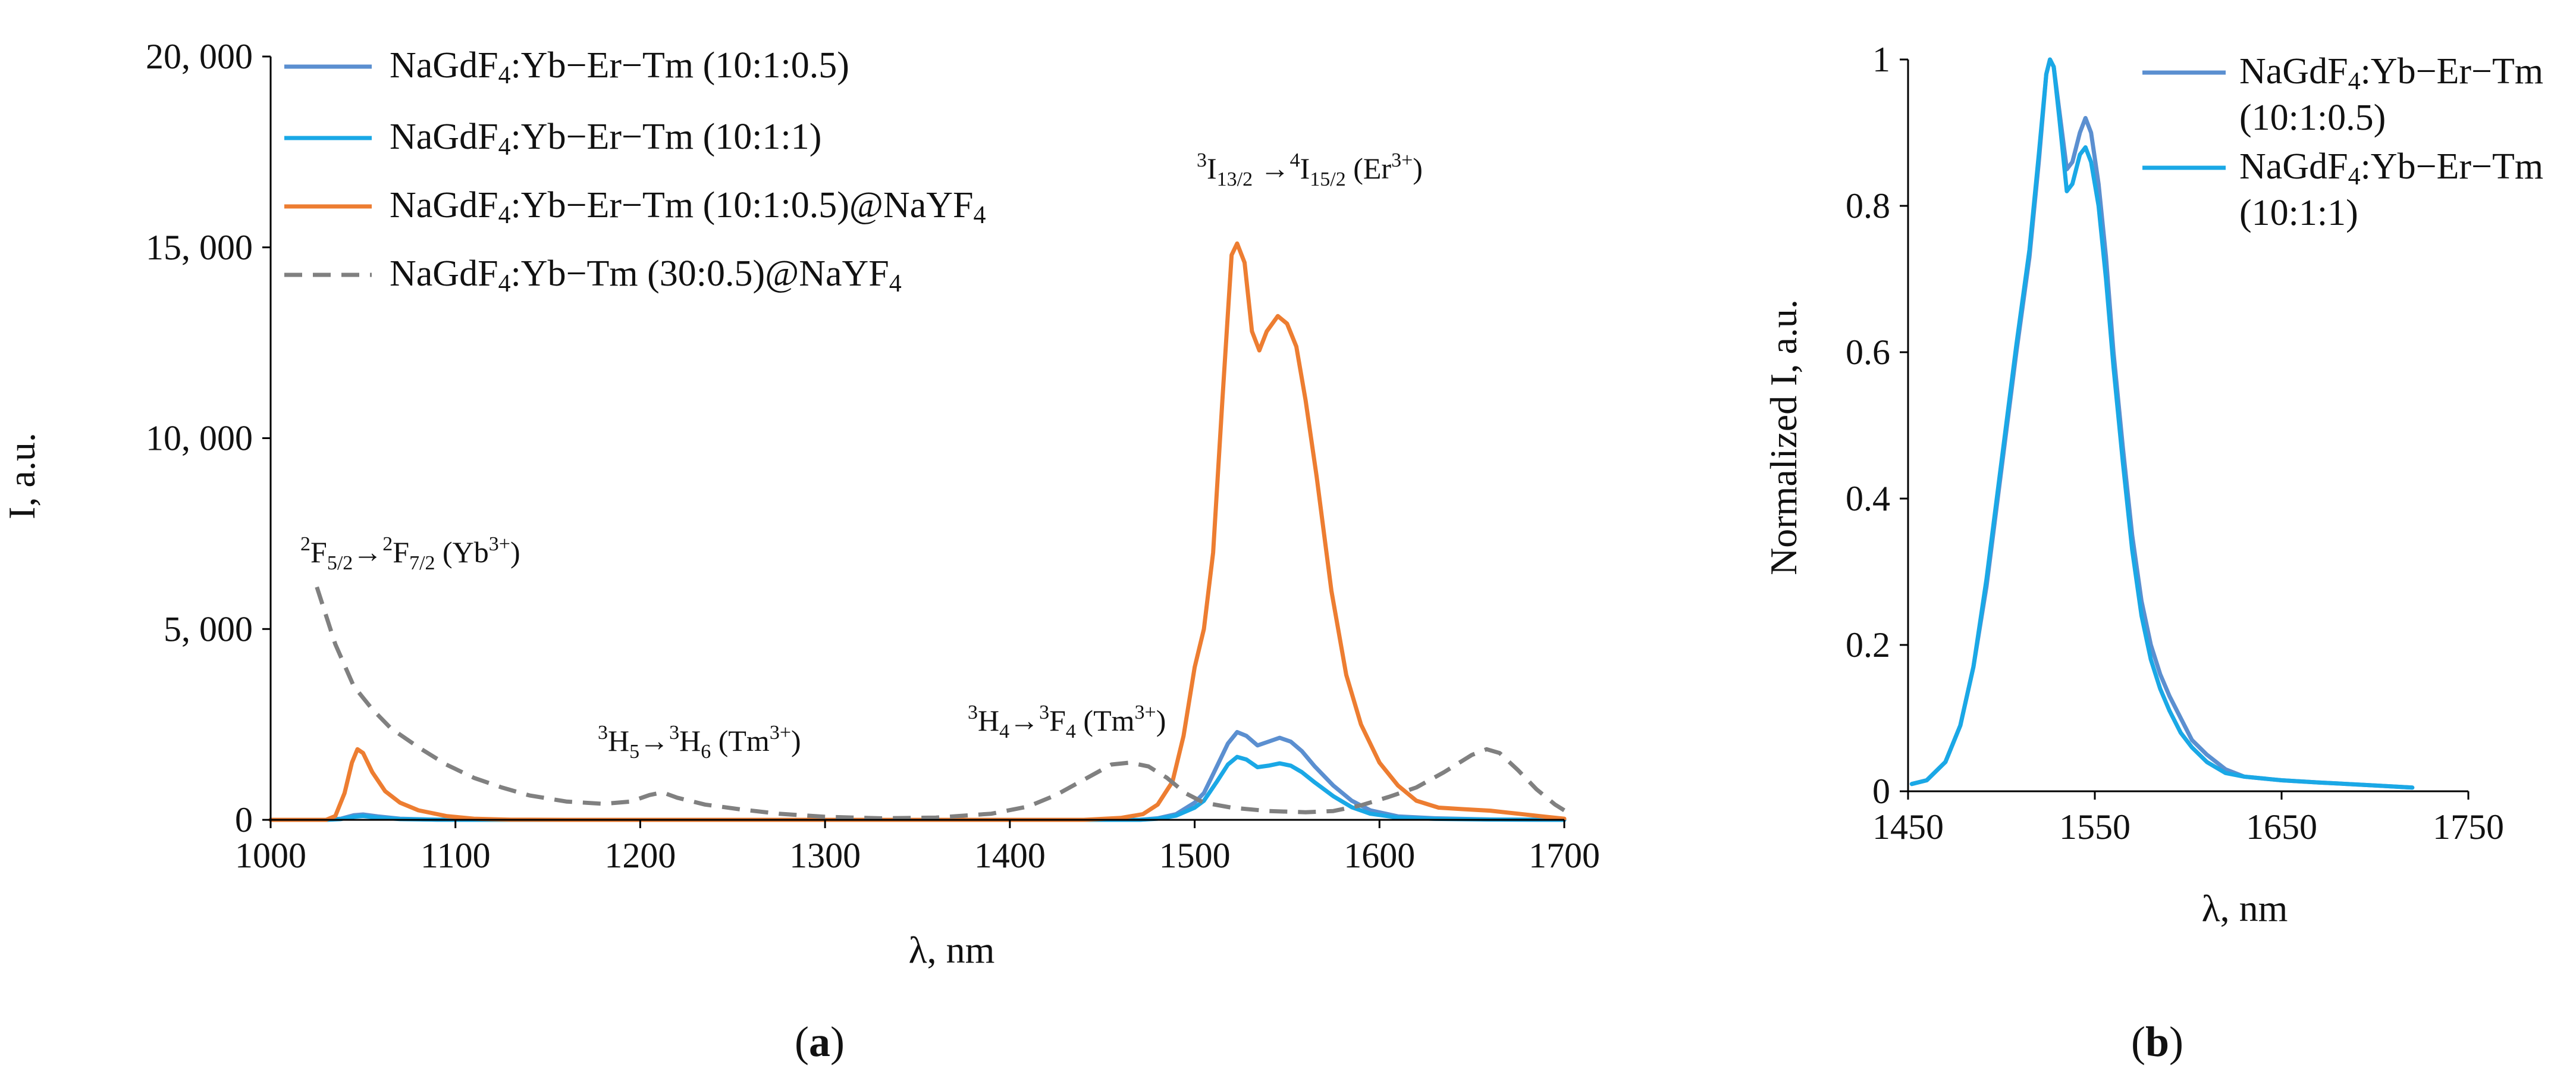 The height and width of the screenshot is (1084, 2576). I want to click on panel-b-x-tick-label: 1550, so click(2095, 827).